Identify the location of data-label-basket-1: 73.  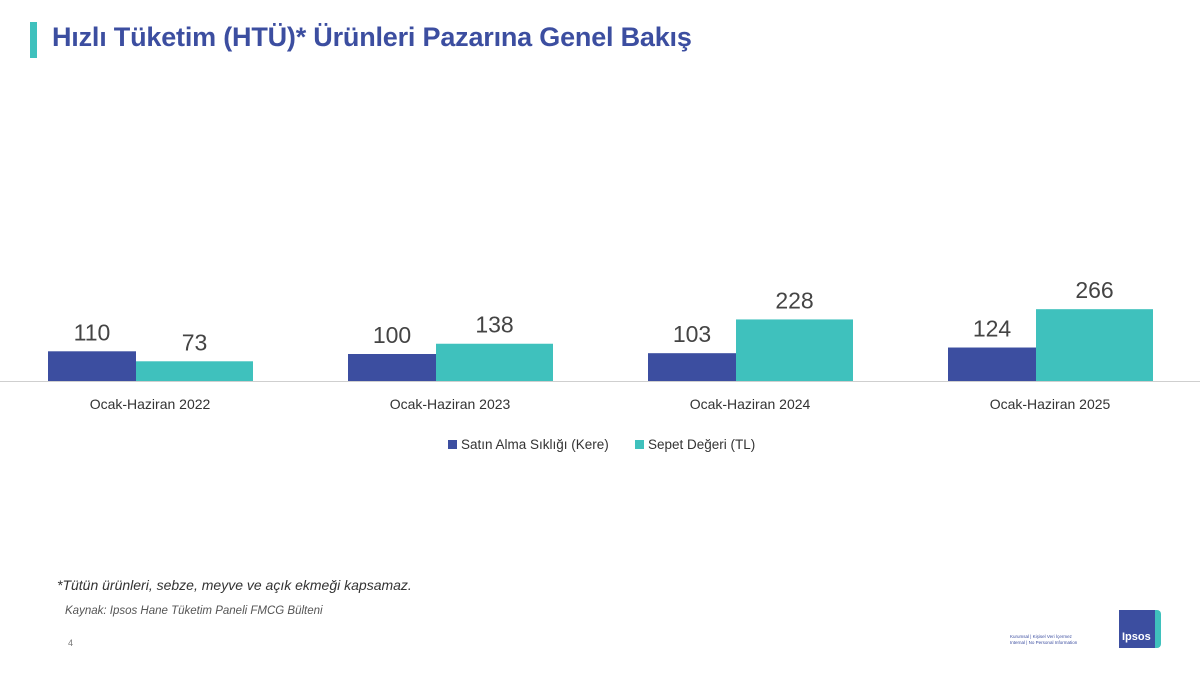
(195, 342).